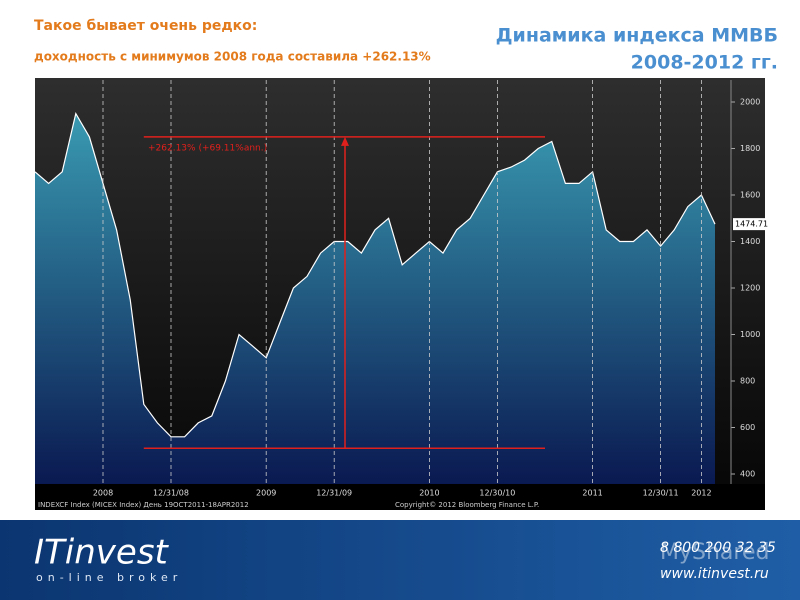 The height and width of the screenshot is (600, 800). Describe the element at coordinates (497, 493) in the screenshot. I see `x-tick-label: 12/30/10` at that location.